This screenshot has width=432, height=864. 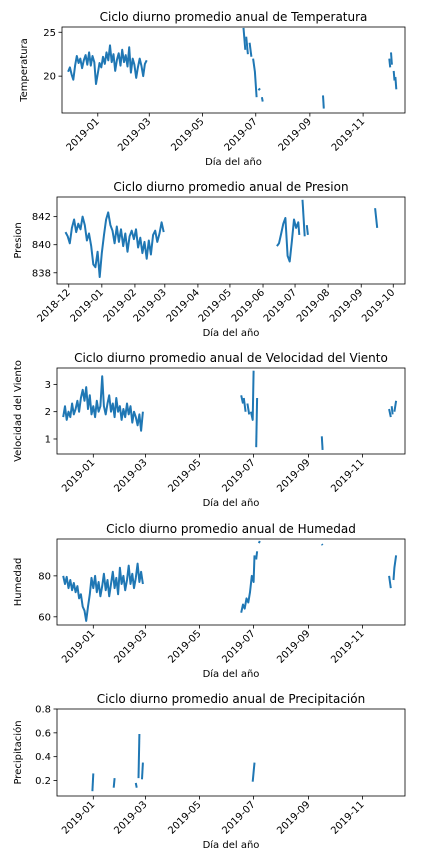 I want to click on x-tick-label: 2019-08, so click(x=313, y=305).